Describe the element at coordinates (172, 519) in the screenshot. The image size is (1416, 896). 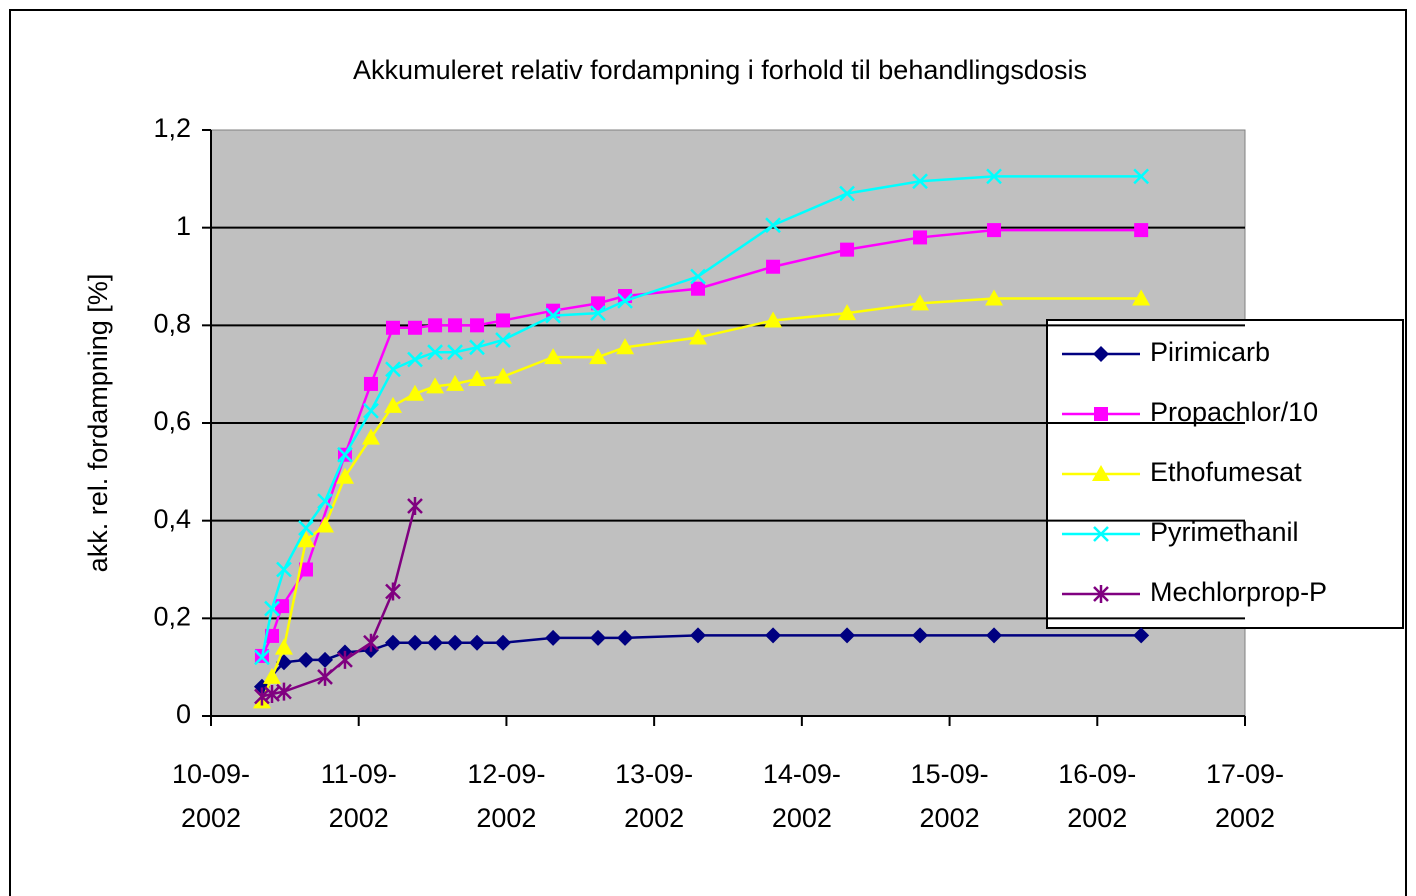
I see `y-tick-label: 0,4` at that location.